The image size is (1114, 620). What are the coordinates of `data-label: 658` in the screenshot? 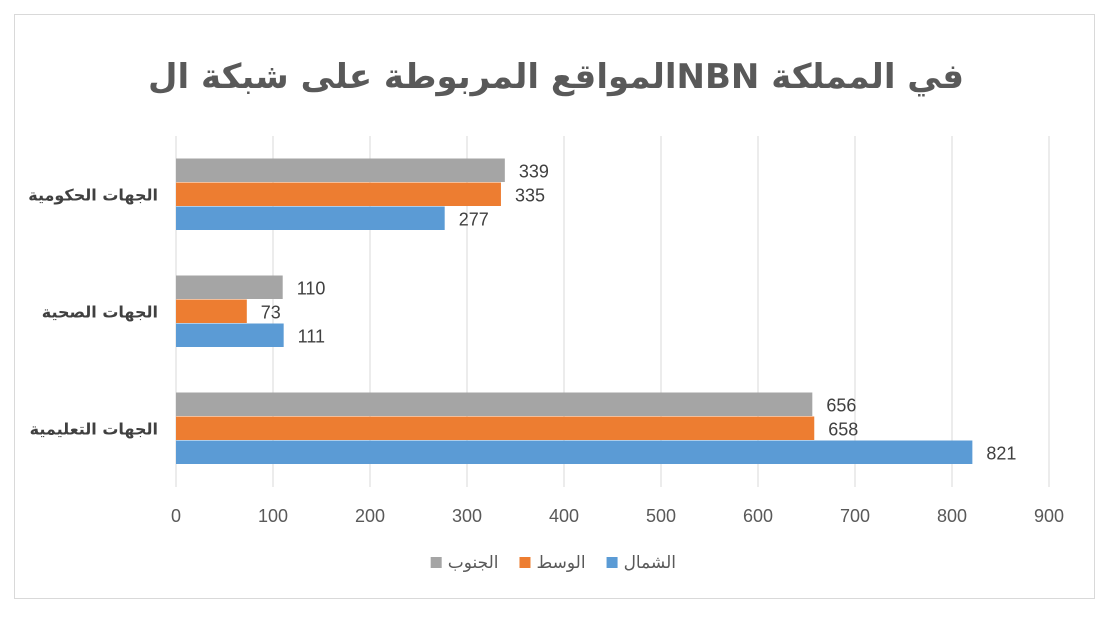 It's located at (843, 430).